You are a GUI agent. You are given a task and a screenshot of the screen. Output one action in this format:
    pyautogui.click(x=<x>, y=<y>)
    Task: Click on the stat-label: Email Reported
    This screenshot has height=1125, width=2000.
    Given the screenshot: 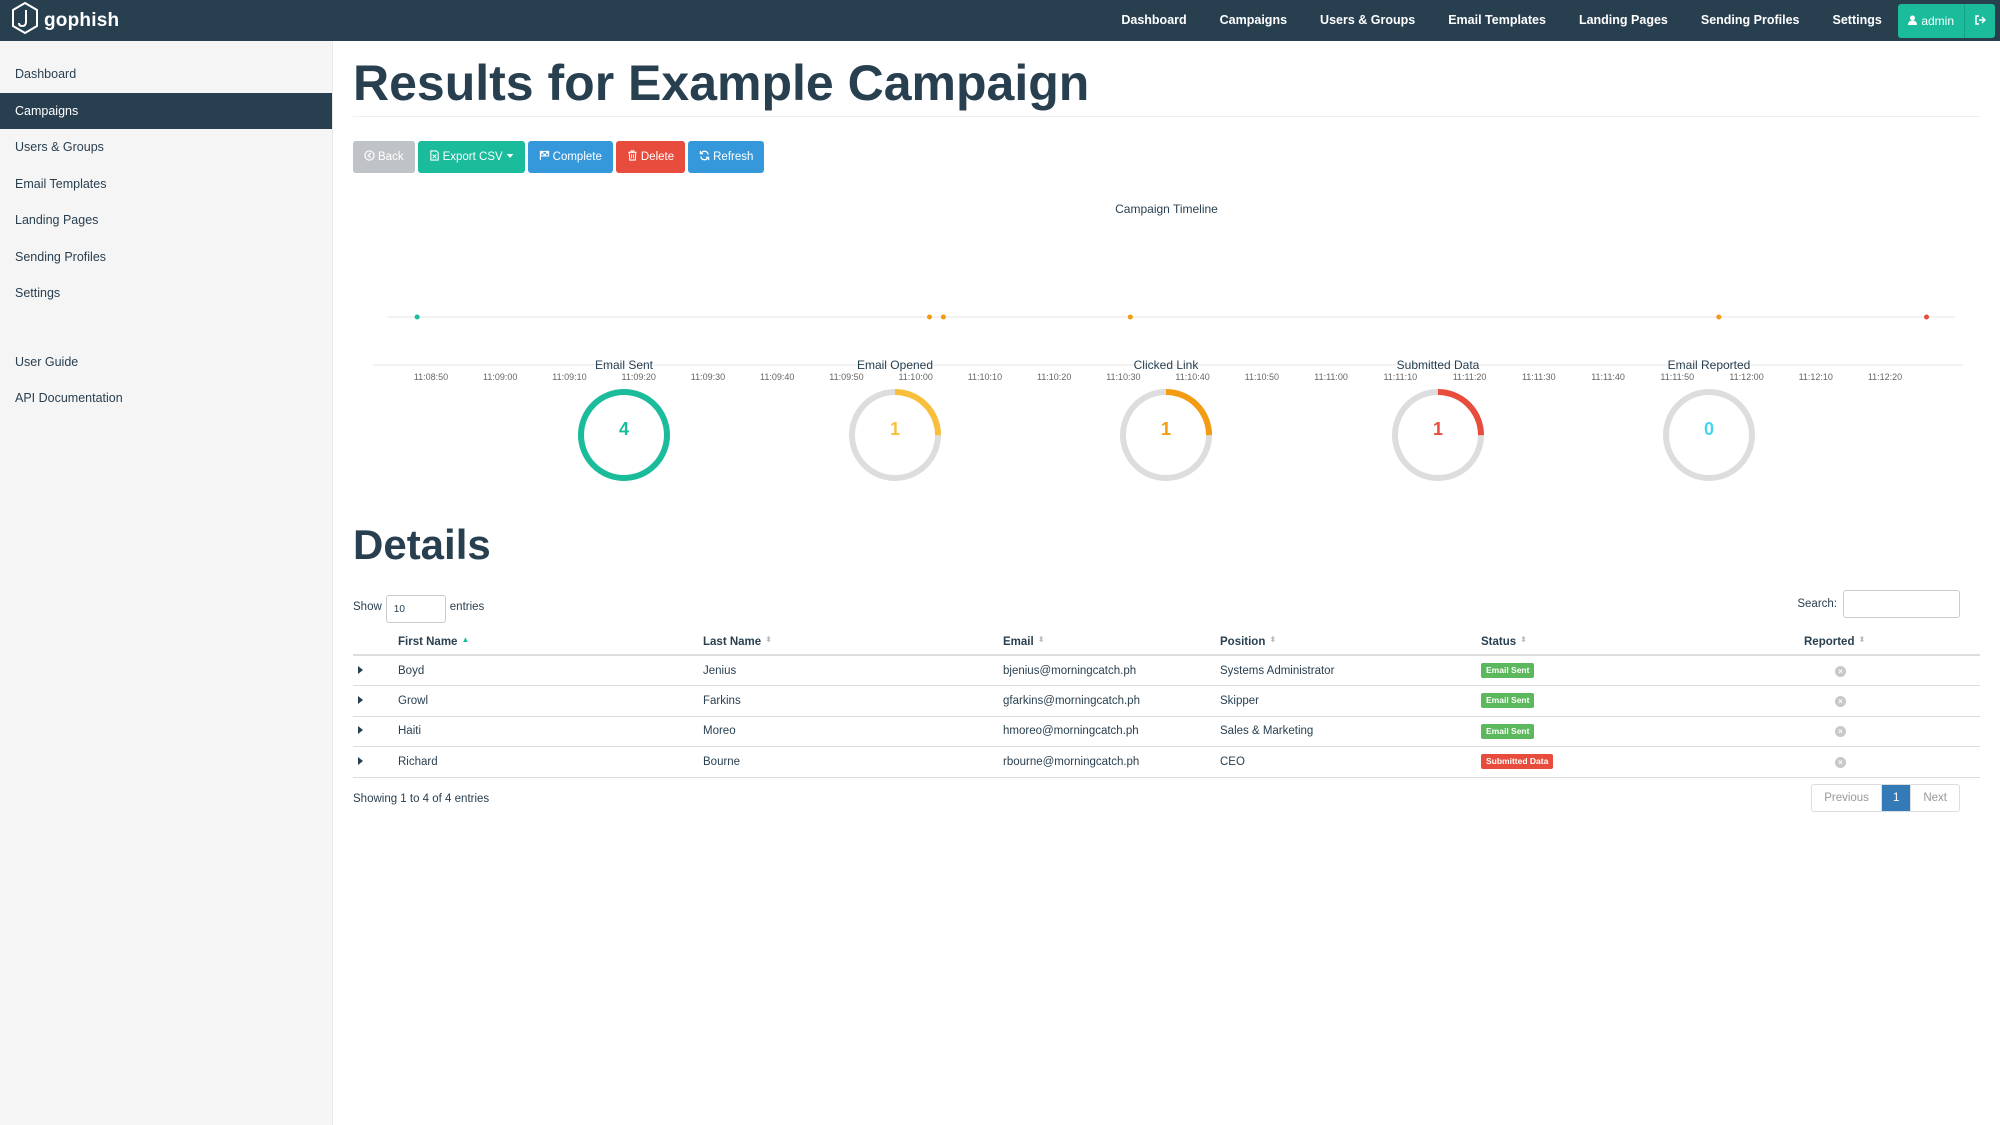 What is the action you would take?
    pyautogui.click(x=1709, y=365)
    